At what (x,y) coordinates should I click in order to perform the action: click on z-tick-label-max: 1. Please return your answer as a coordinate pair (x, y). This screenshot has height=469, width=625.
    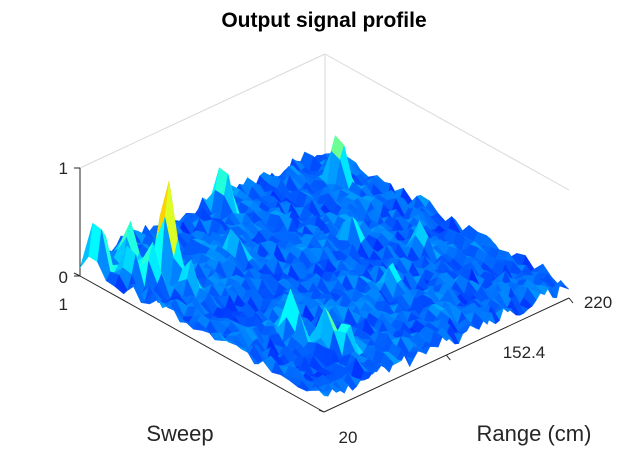
    Looking at the image, I should click on (63, 168).